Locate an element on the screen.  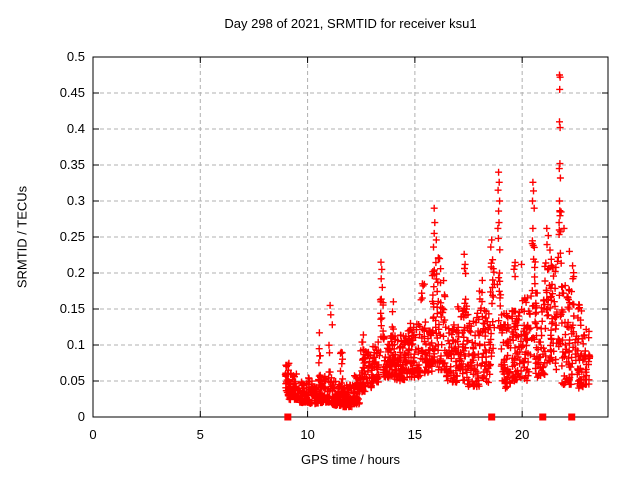
x-axis-label: GPS time / hours is located at coordinates (350, 459).